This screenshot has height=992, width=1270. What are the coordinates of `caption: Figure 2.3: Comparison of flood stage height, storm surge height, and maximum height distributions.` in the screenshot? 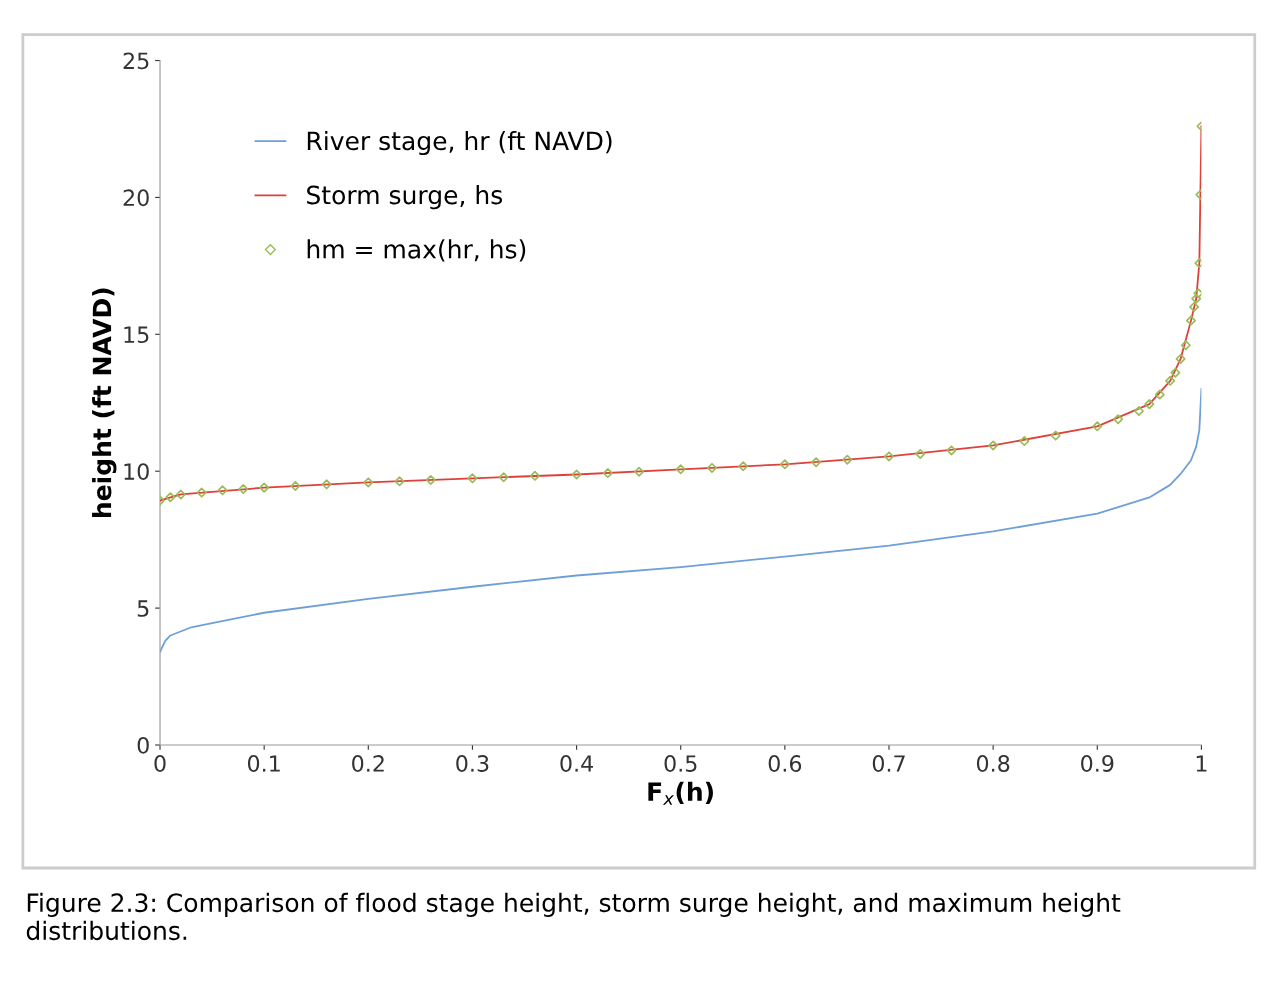 It's located at (573, 916).